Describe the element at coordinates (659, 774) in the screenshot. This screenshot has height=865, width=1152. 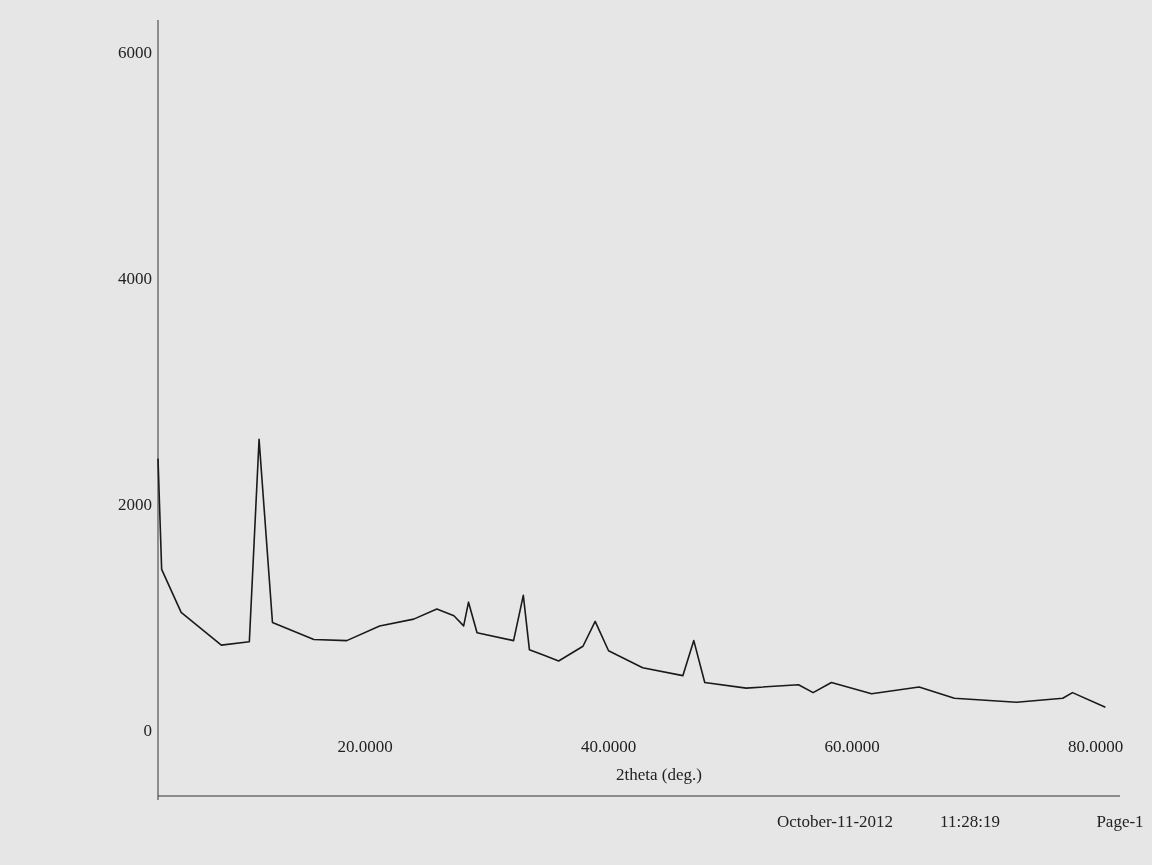
I see `x-axis-title: 2theta (deg.)` at that location.